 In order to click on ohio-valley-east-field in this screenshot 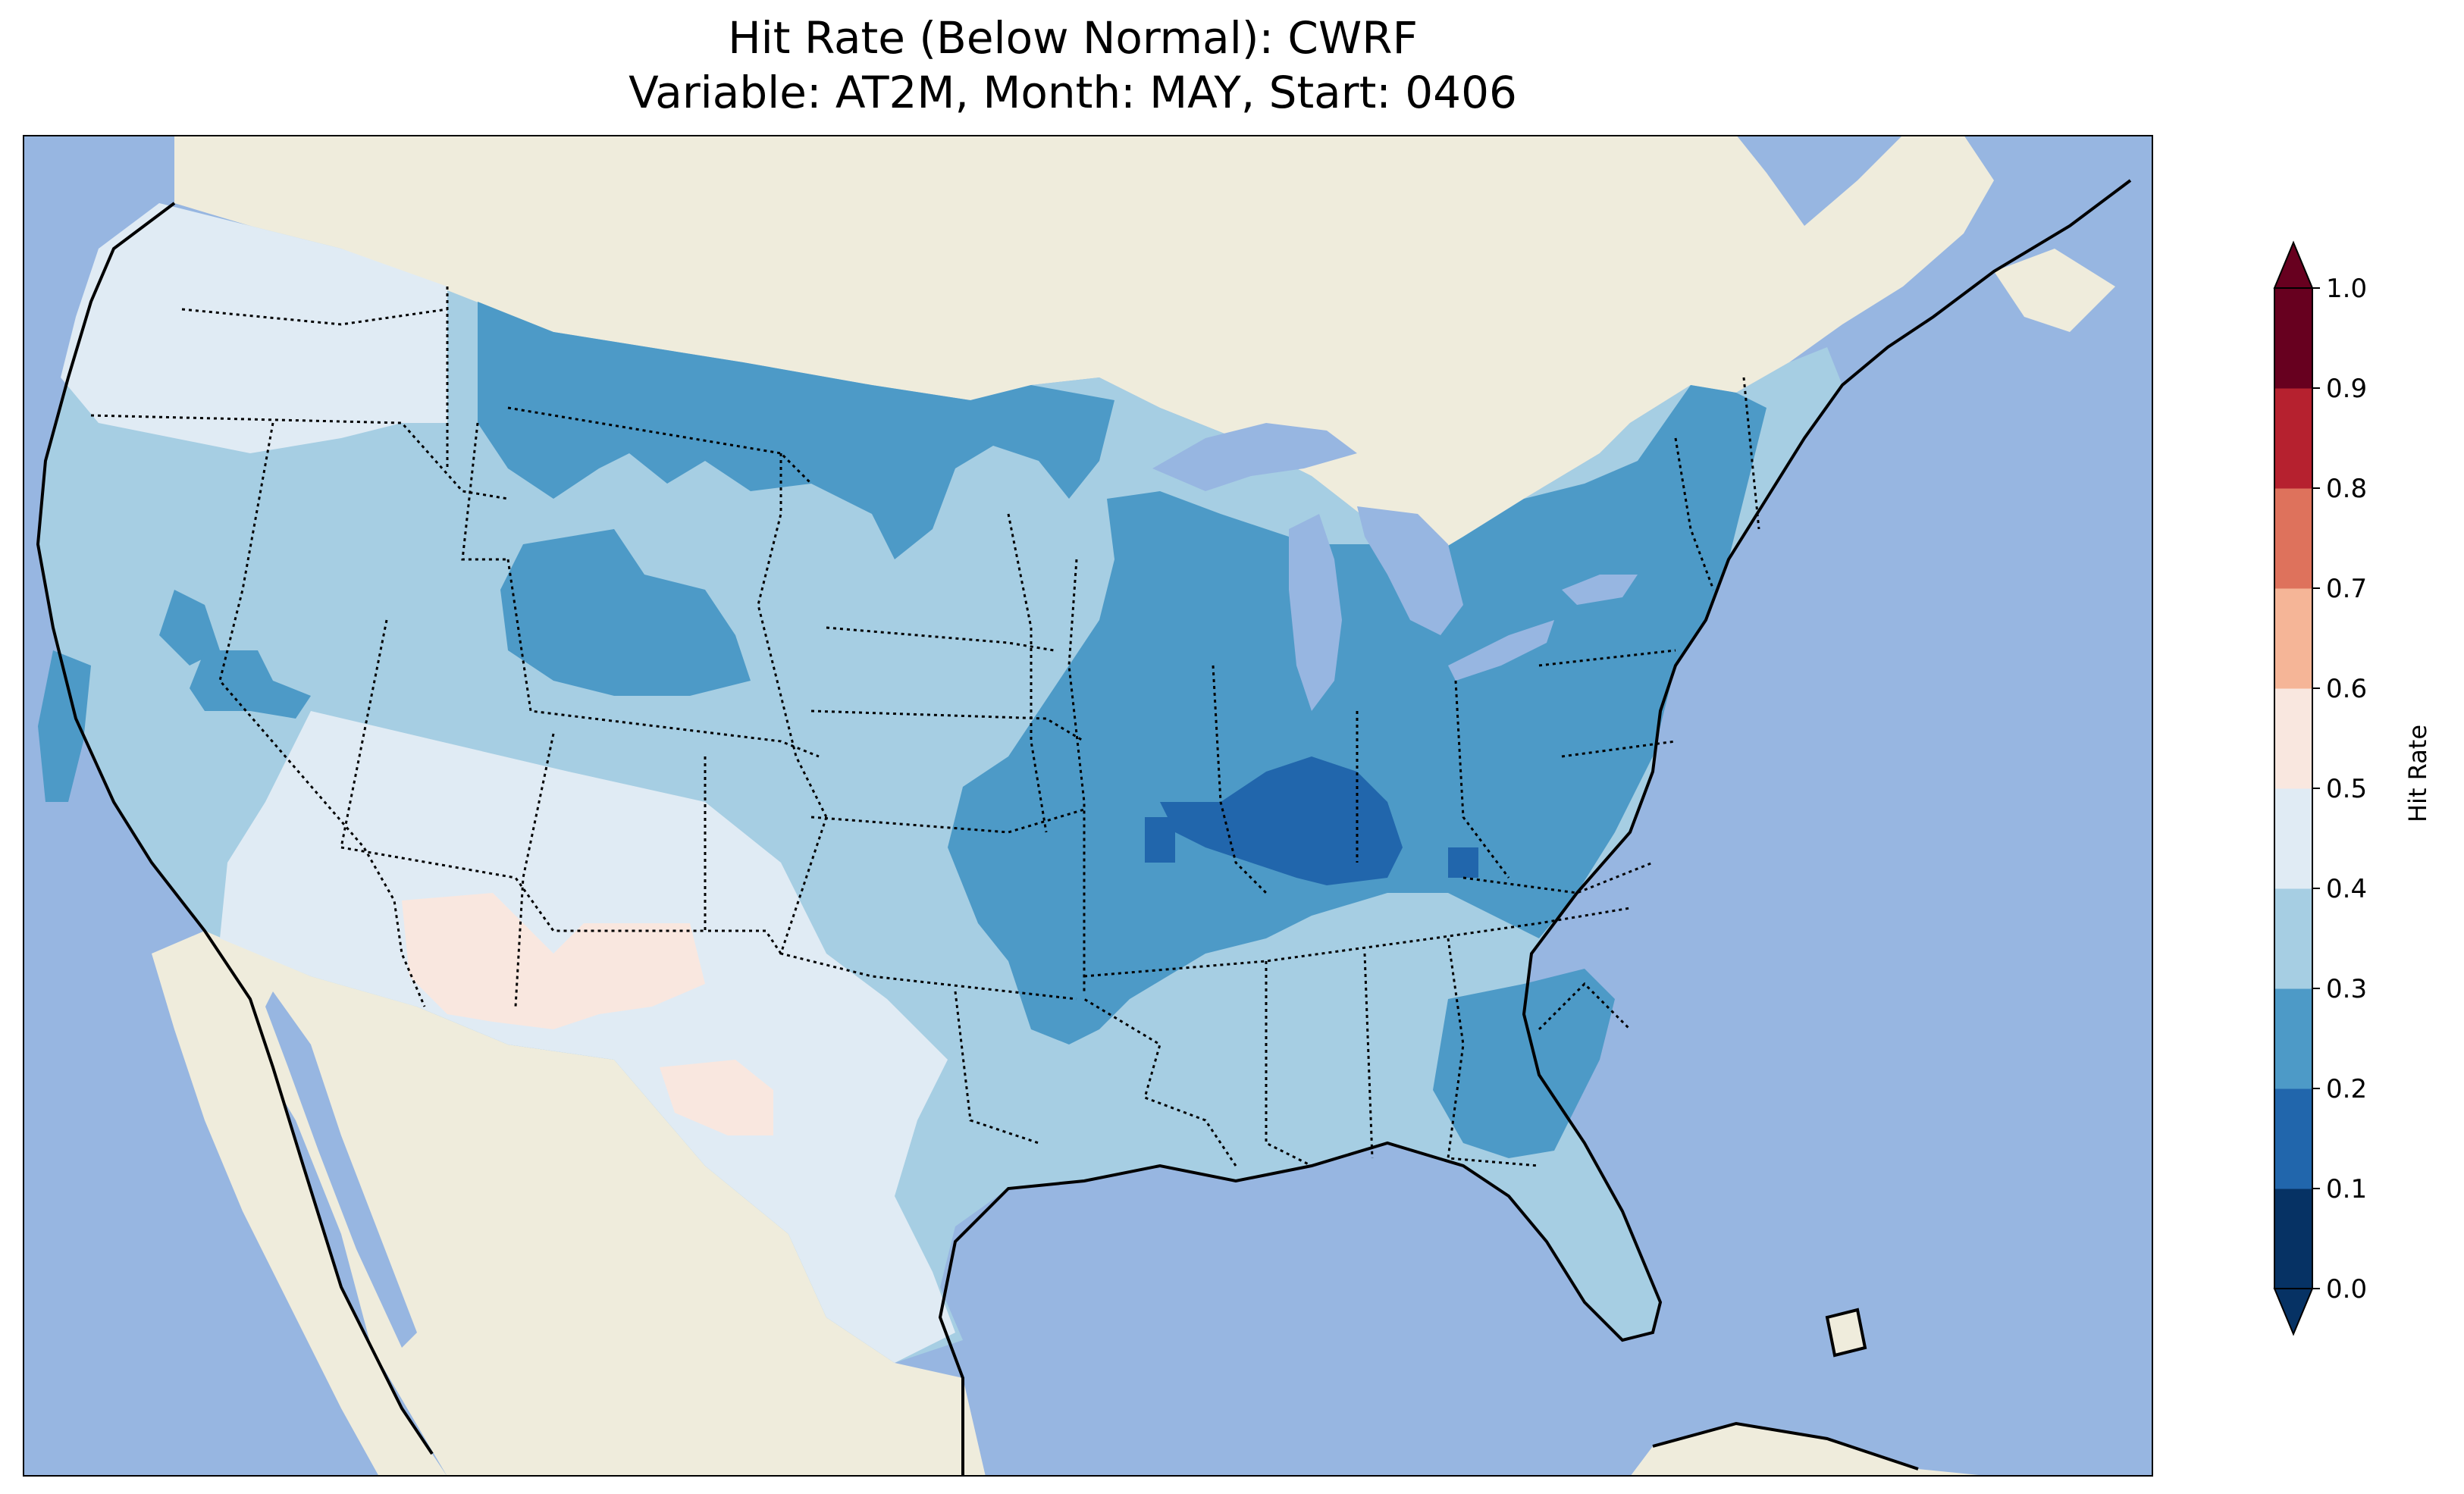, I will do `click(1463, 862)`.